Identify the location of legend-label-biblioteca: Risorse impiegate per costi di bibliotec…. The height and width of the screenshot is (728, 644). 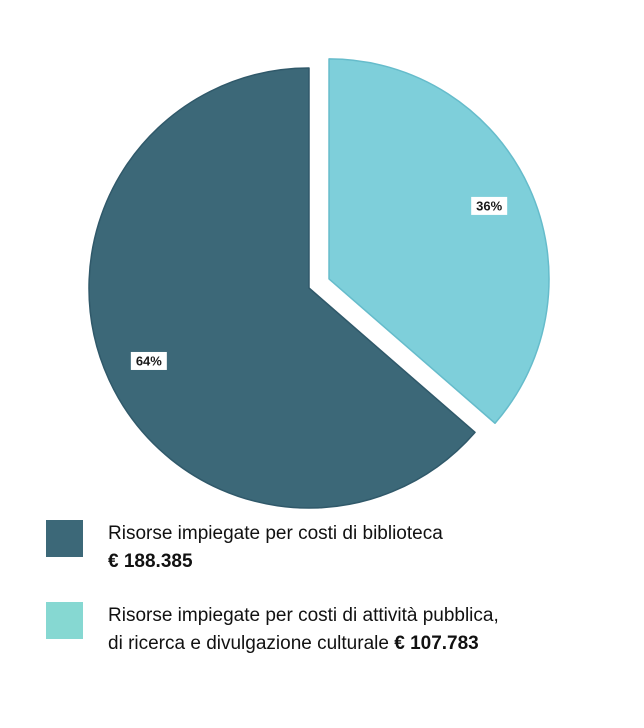
(275, 533).